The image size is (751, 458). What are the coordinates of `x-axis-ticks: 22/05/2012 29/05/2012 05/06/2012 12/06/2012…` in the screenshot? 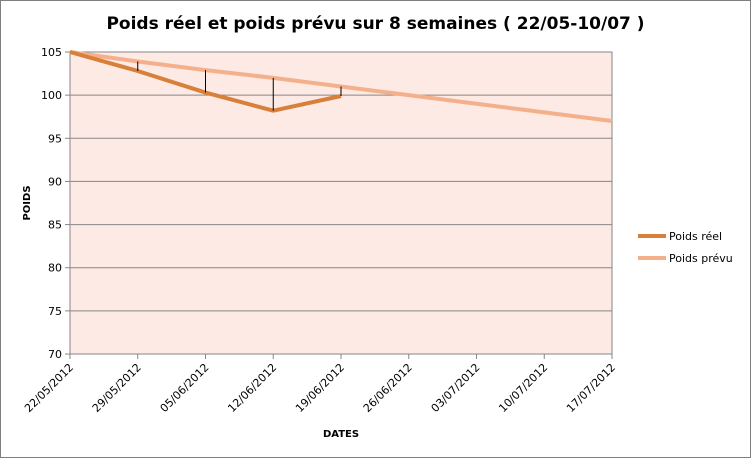 It's located at (320, 384).